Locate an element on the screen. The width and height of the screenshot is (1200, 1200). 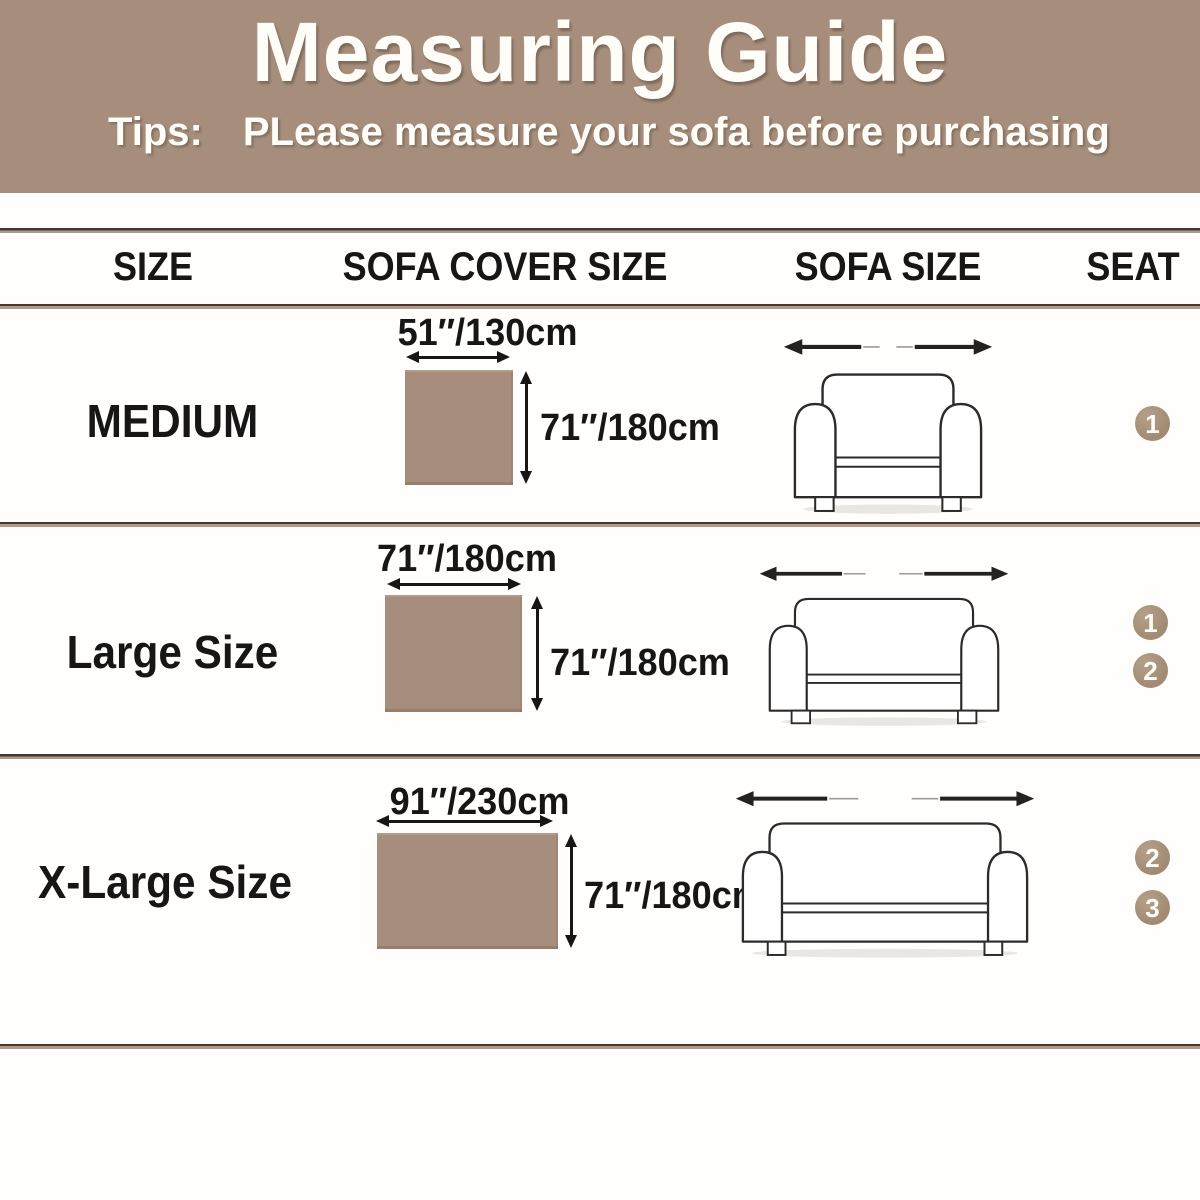
three-seat-sofa-icon is located at coordinates (885, 874).